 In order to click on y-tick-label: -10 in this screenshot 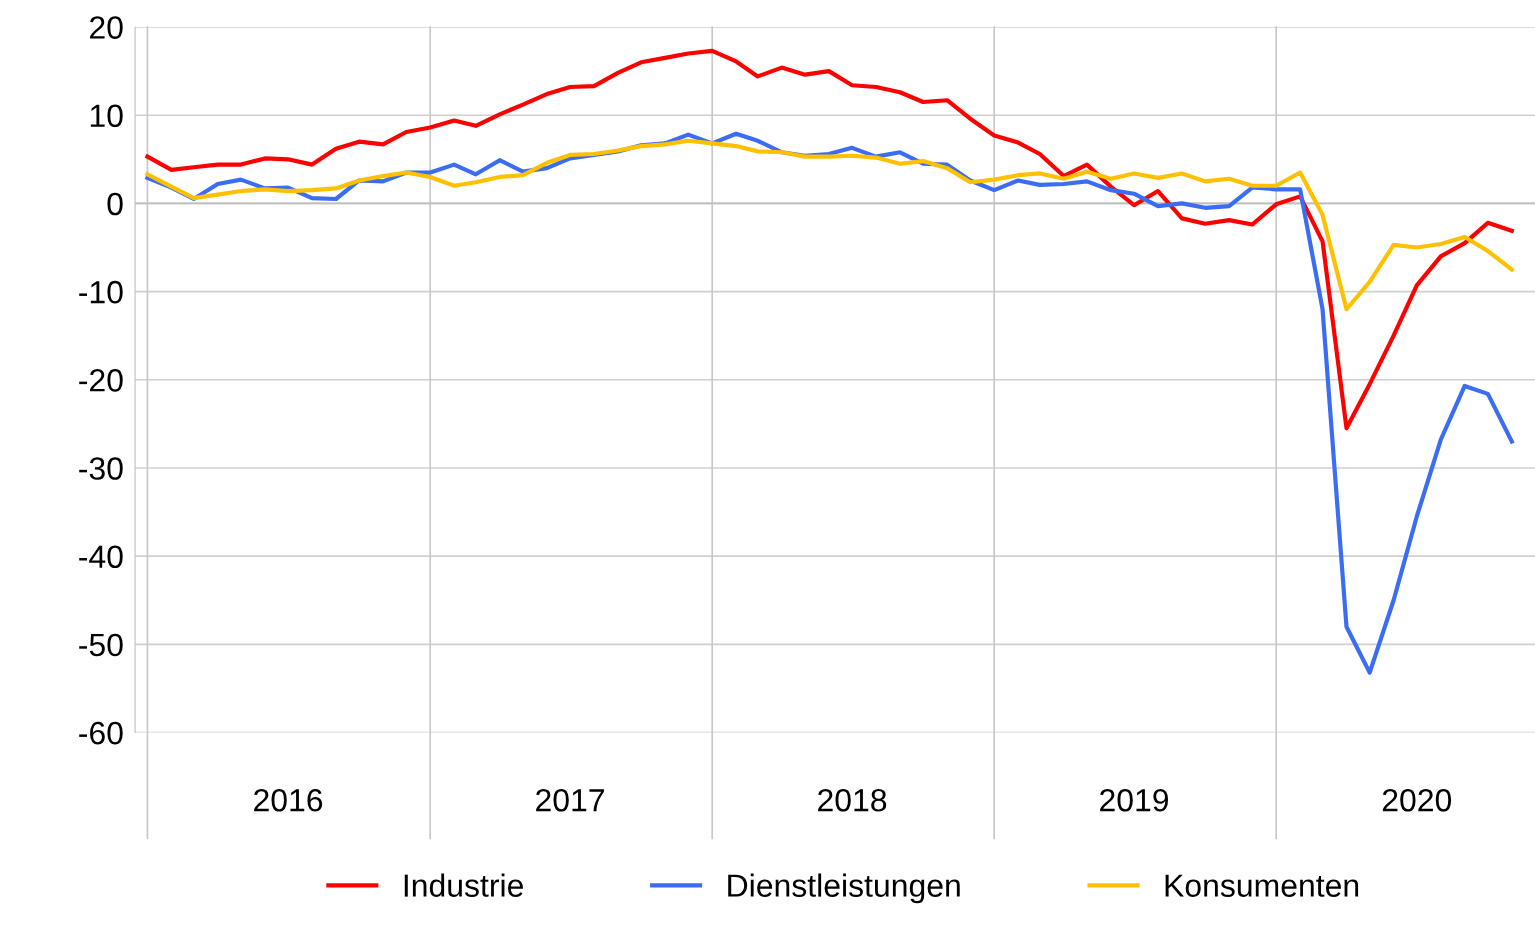, I will do `click(101, 292)`.